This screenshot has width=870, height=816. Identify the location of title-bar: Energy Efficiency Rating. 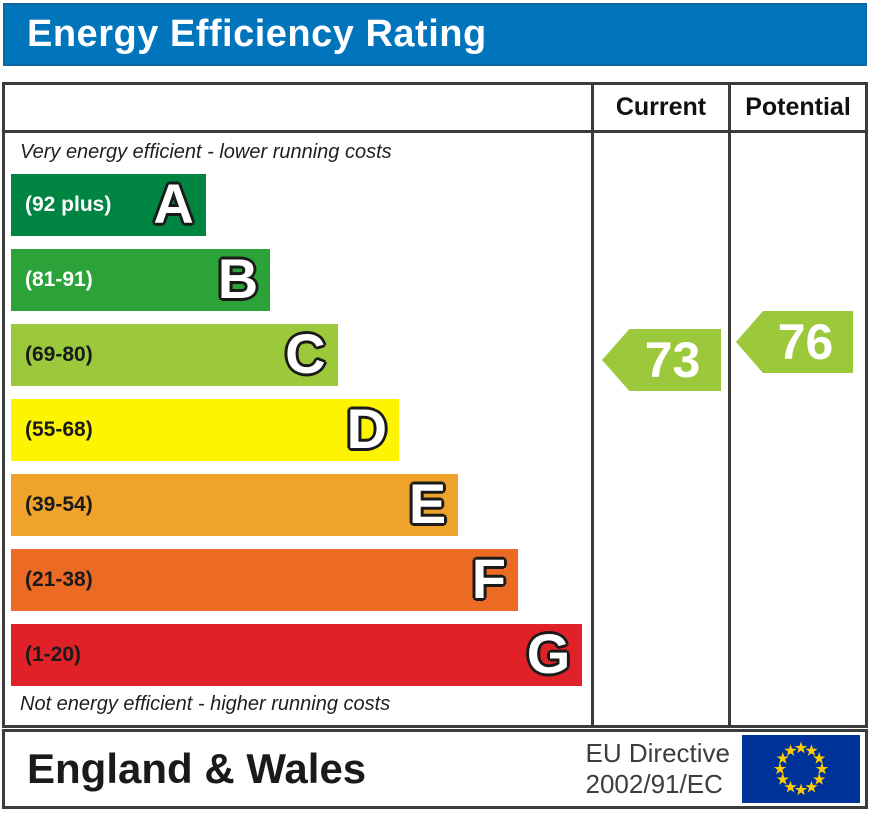
(435, 34).